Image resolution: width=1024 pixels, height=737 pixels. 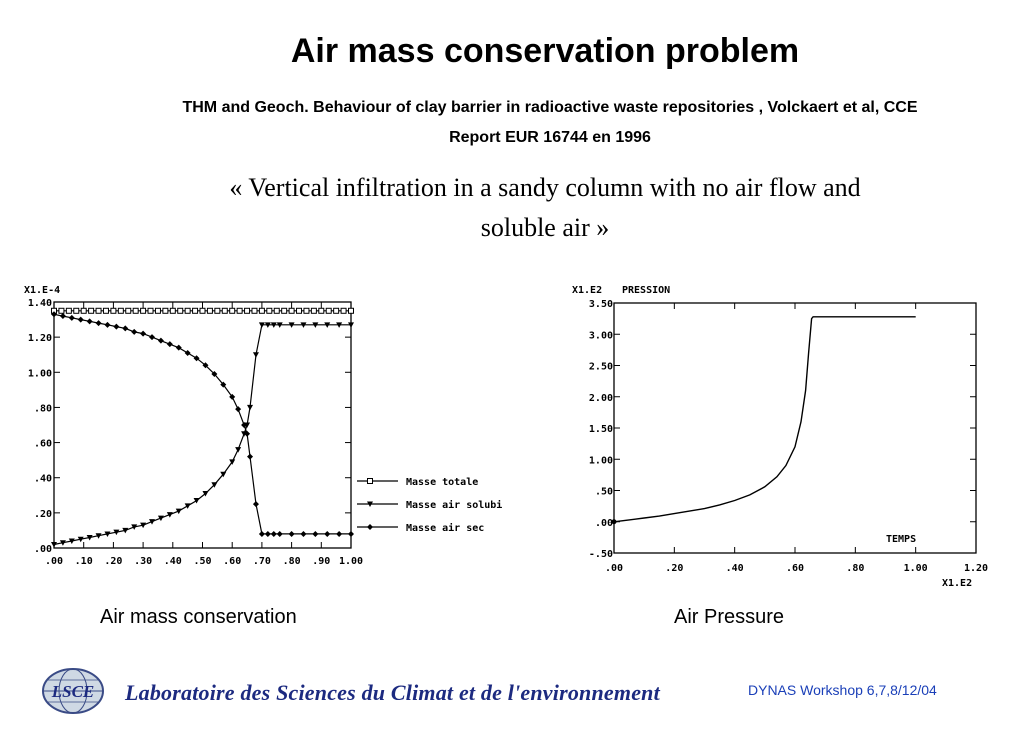 What do you see at coordinates (601, 335) in the screenshot?
I see `y-tick-label: 3.00` at bounding box center [601, 335].